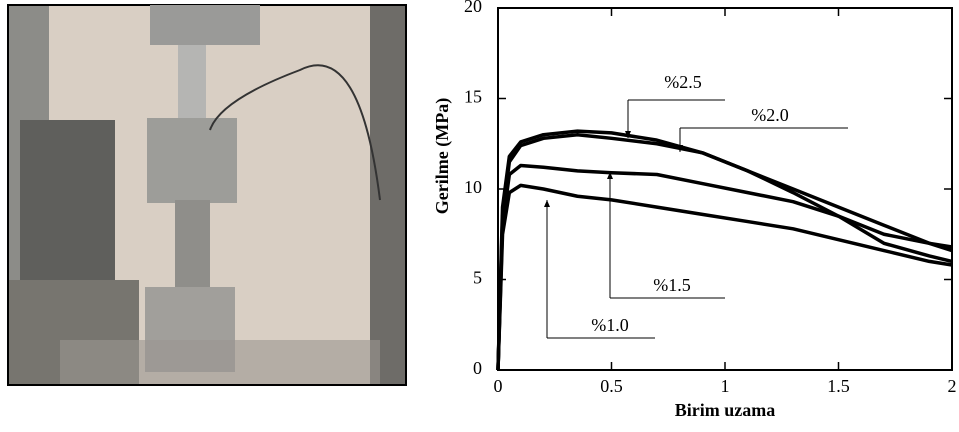  What do you see at coordinates (192, 82) in the screenshot?
I see `photo-rod` at bounding box center [192, 82].